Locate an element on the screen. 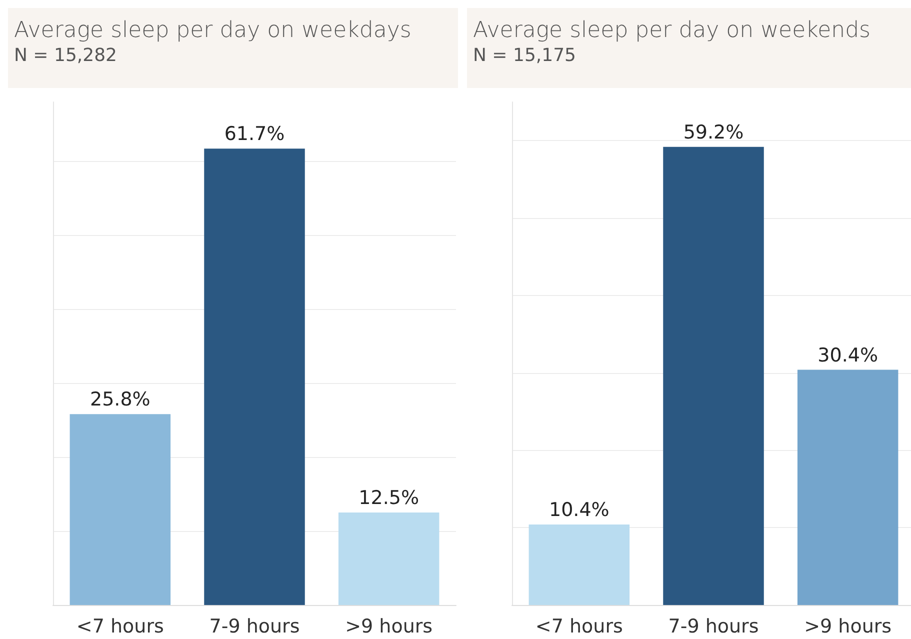  data-label: 61.7% is located at coordinates (254, 134).